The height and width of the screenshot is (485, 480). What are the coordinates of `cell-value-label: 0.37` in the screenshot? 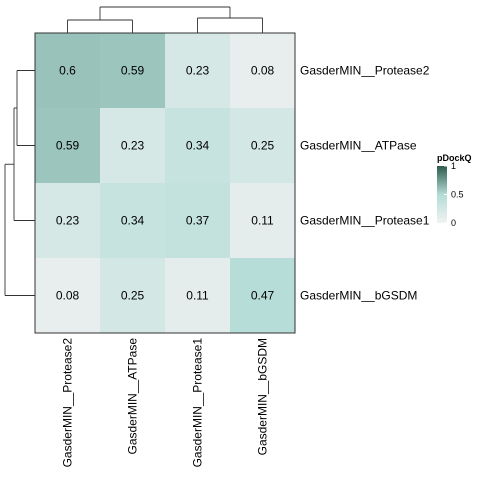 It's located at (198, 221).